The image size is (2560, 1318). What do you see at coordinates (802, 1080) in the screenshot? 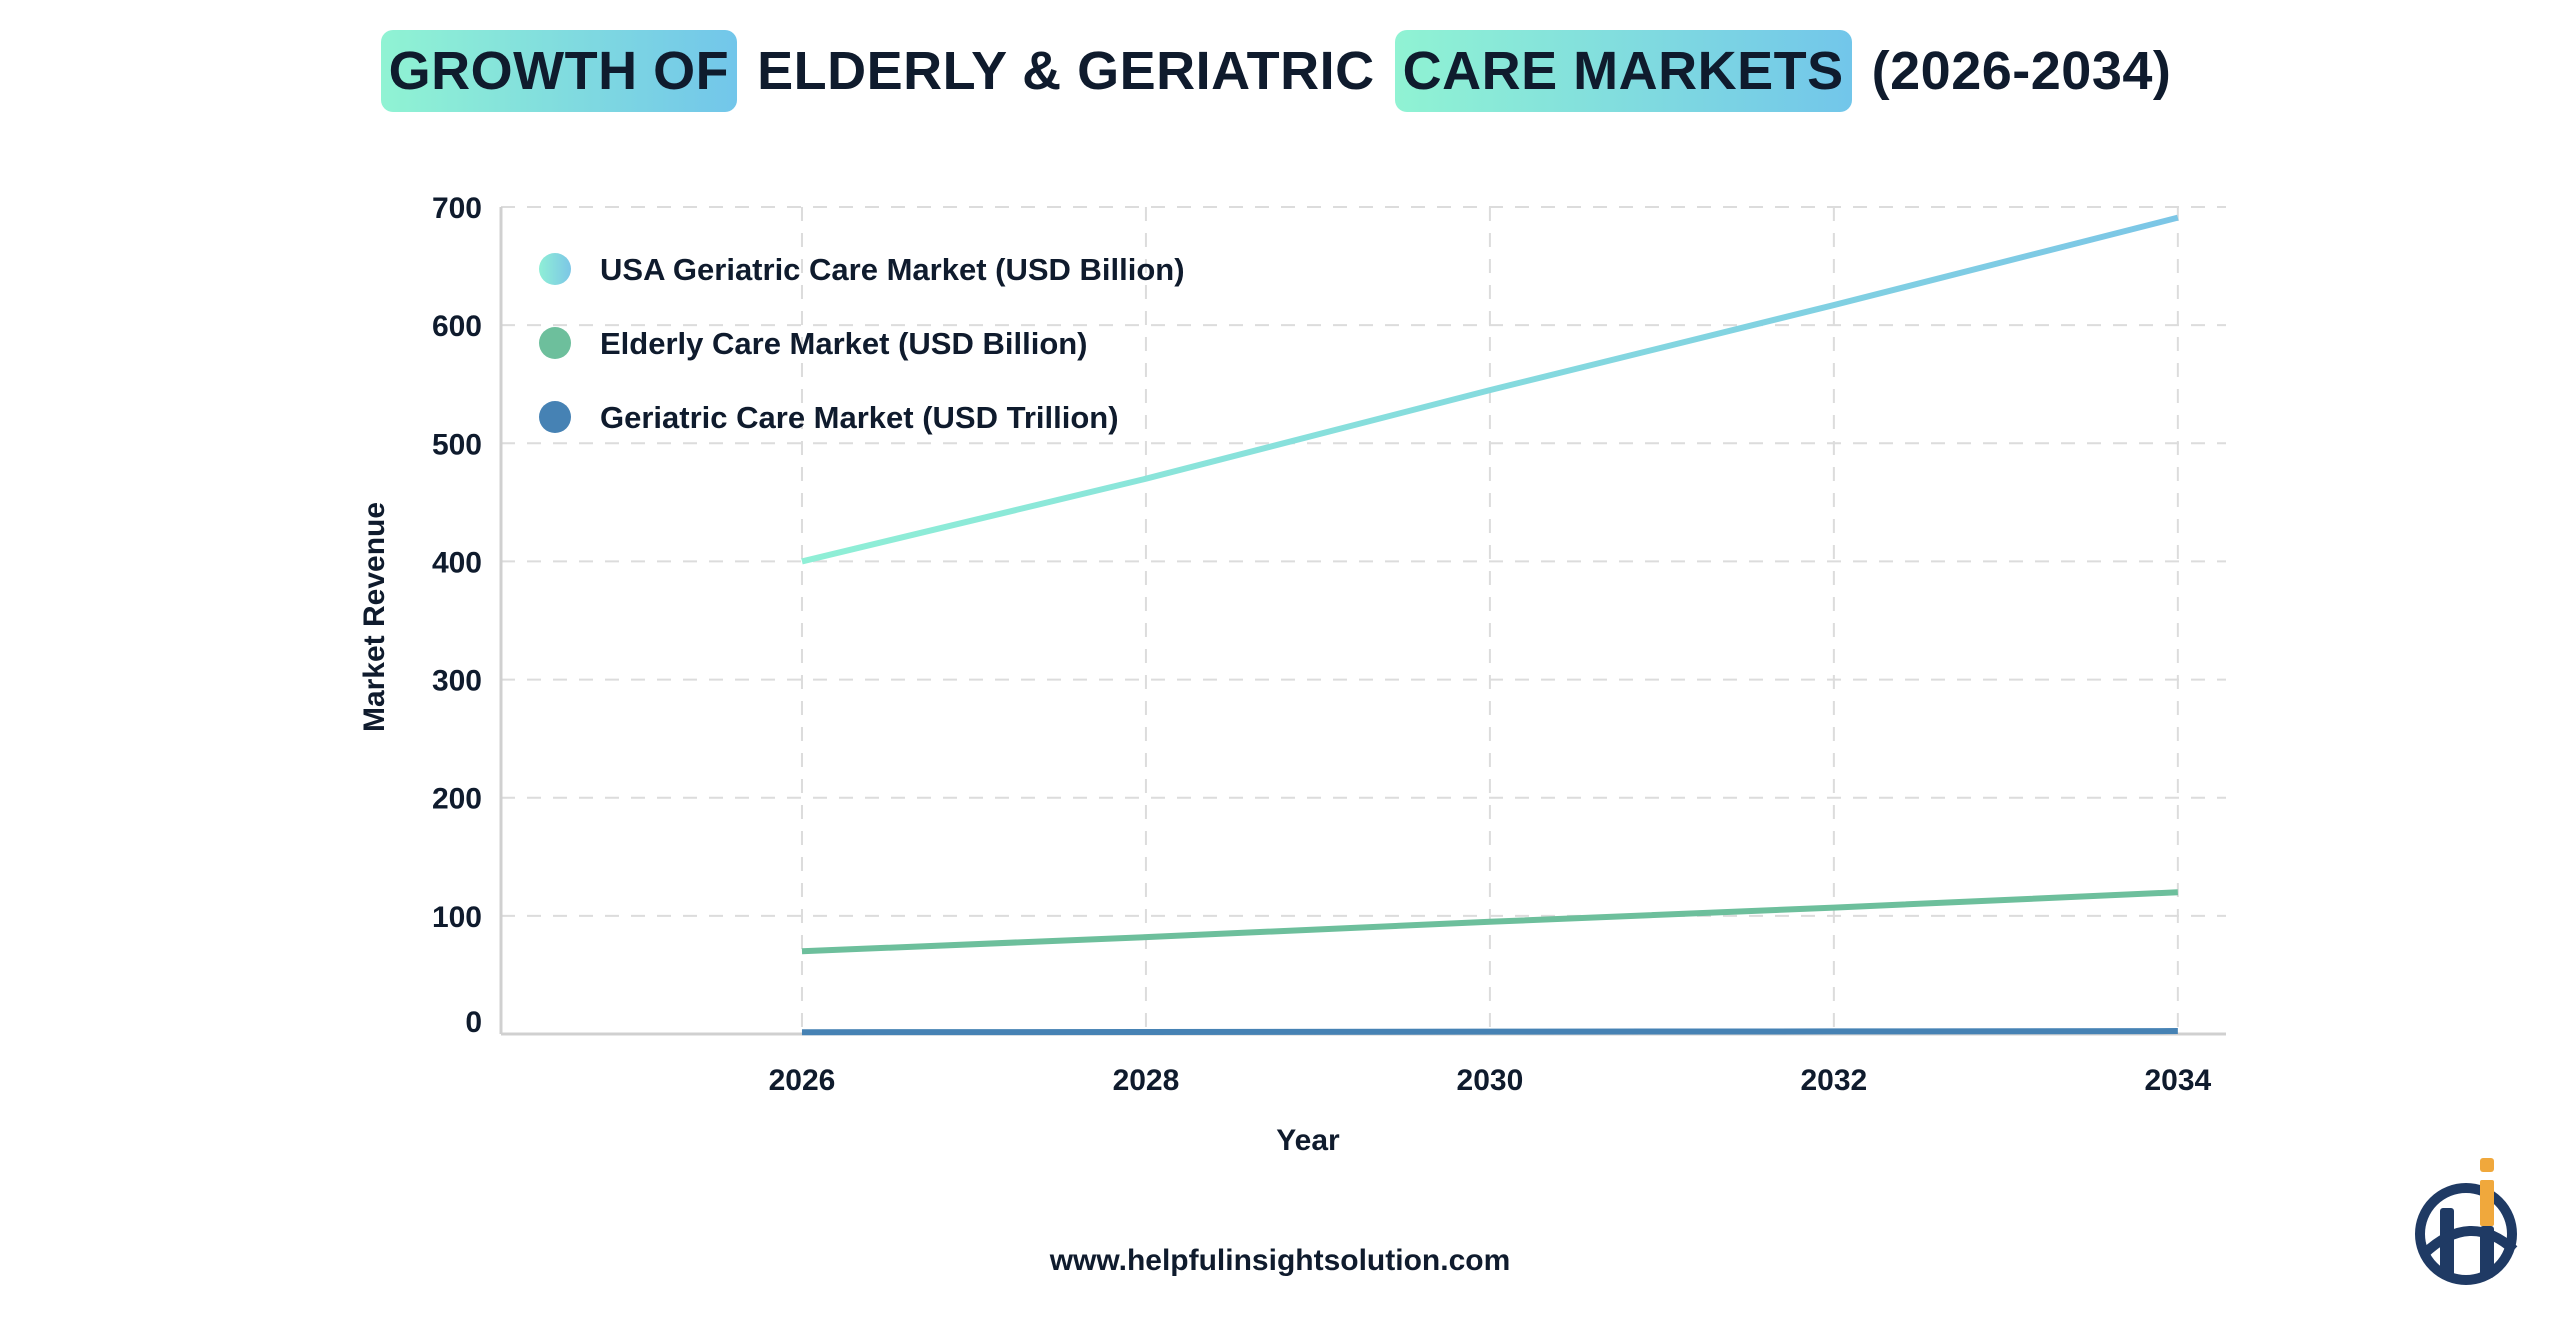
I see `x-tick-label: 2026` at bounding box center [802, 1080].